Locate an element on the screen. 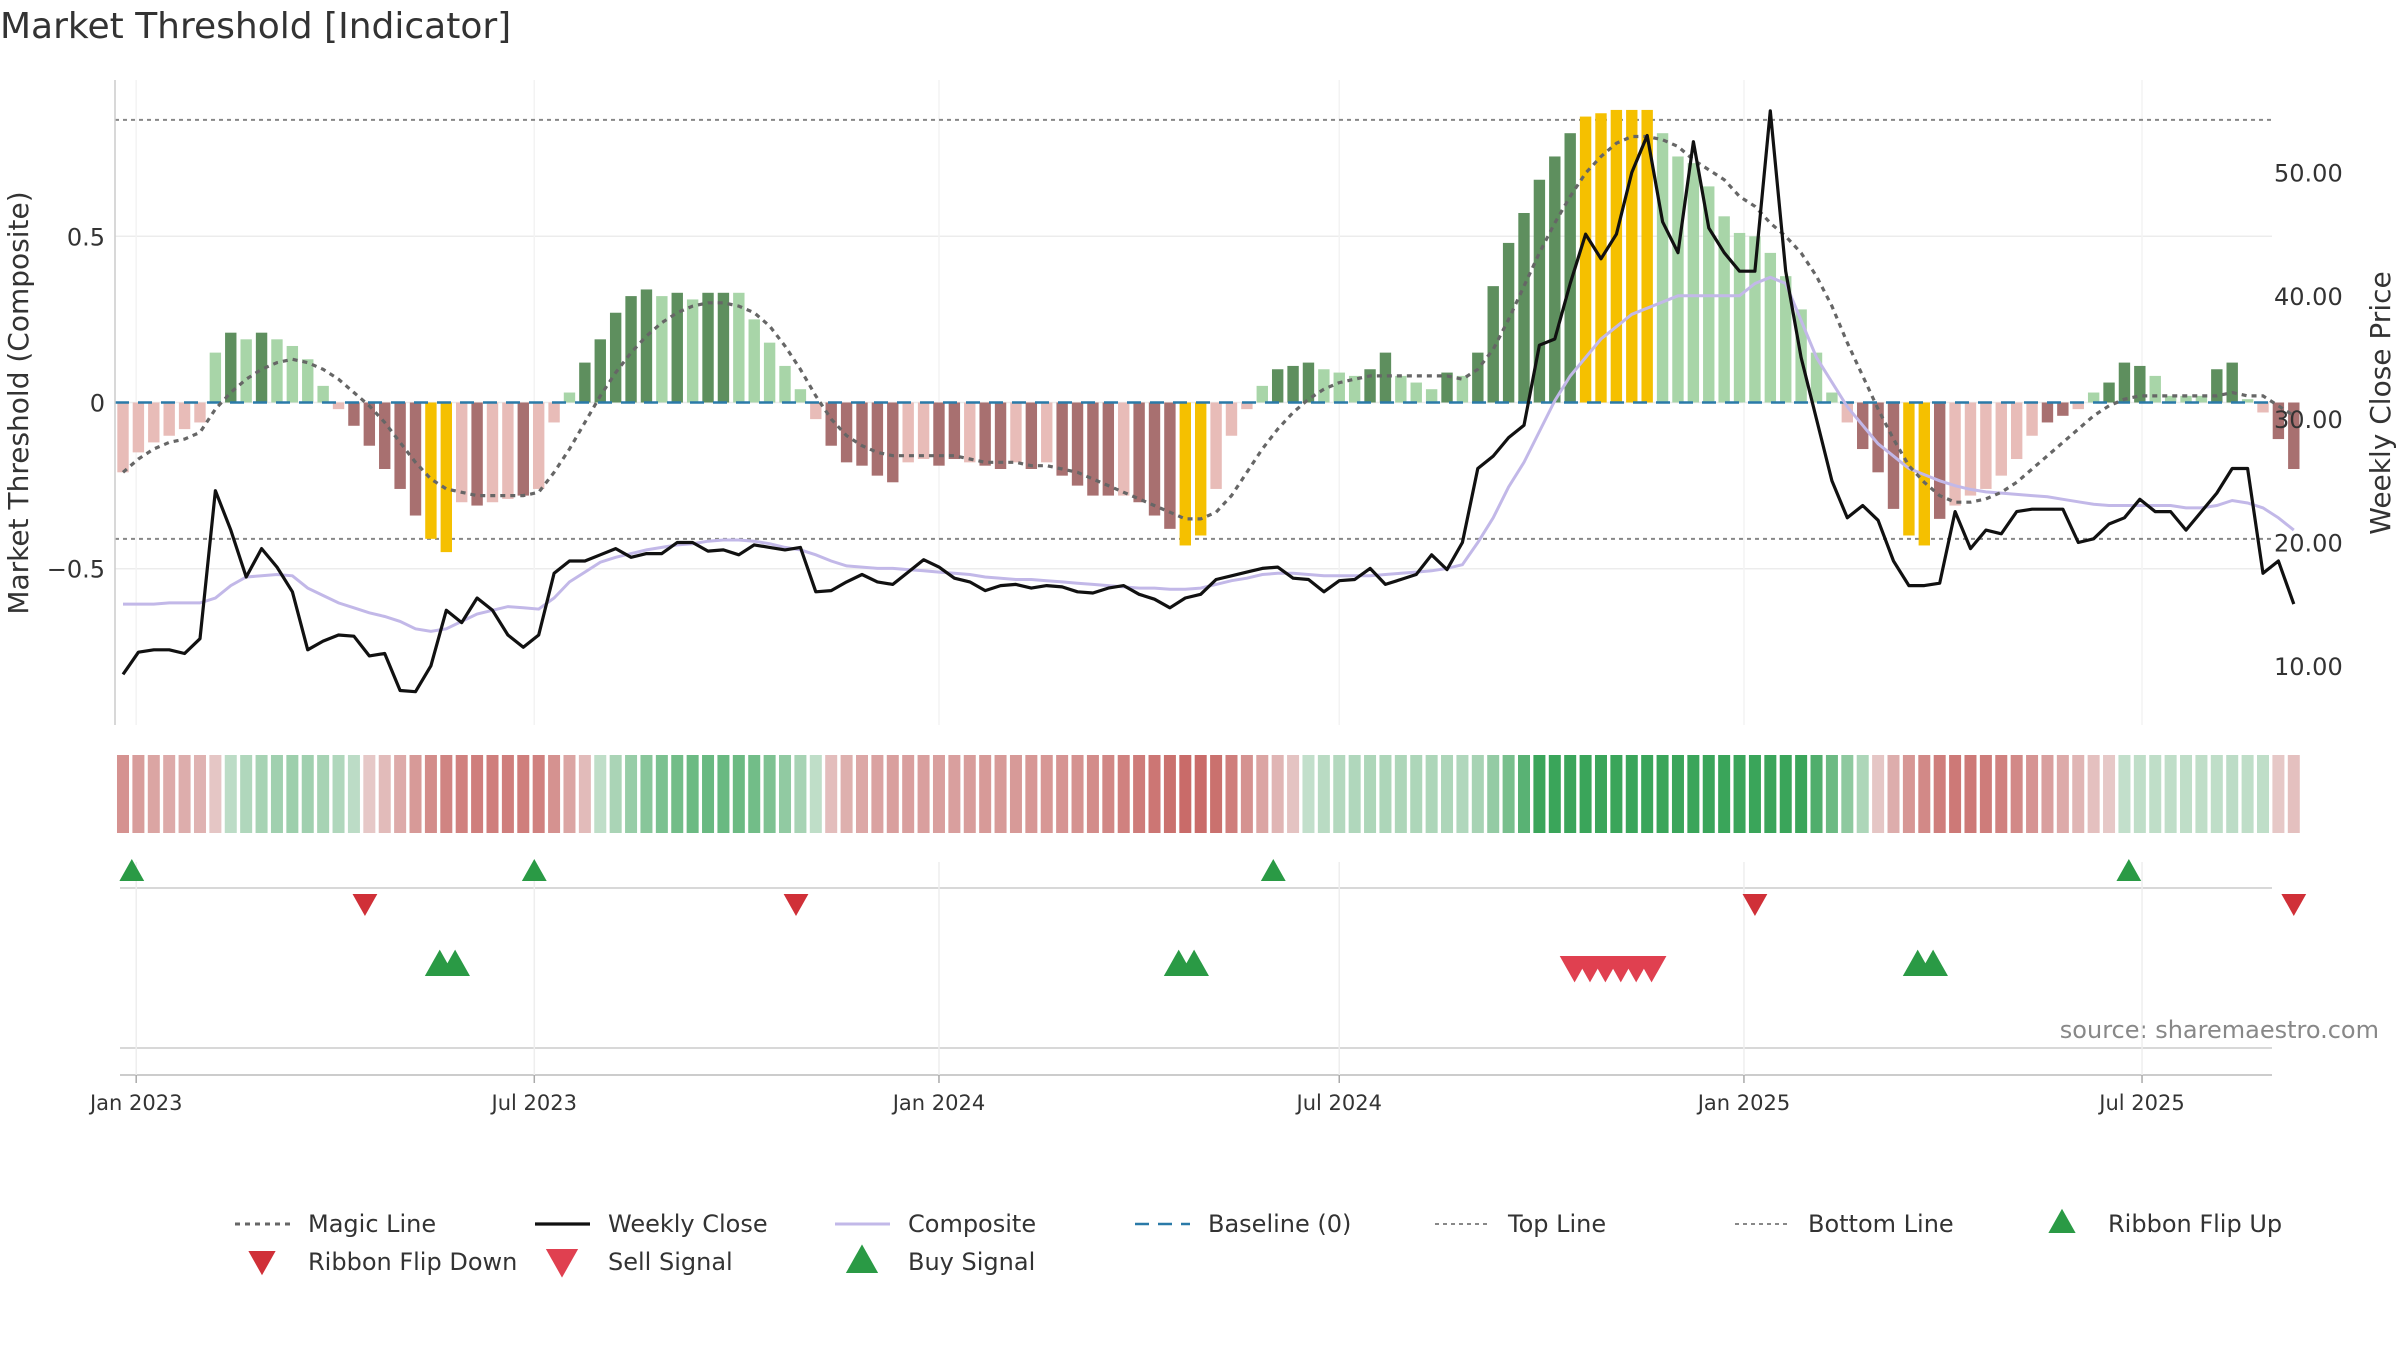  x-tick-label: Jul 2023 is located at coordinates (533, 1103).